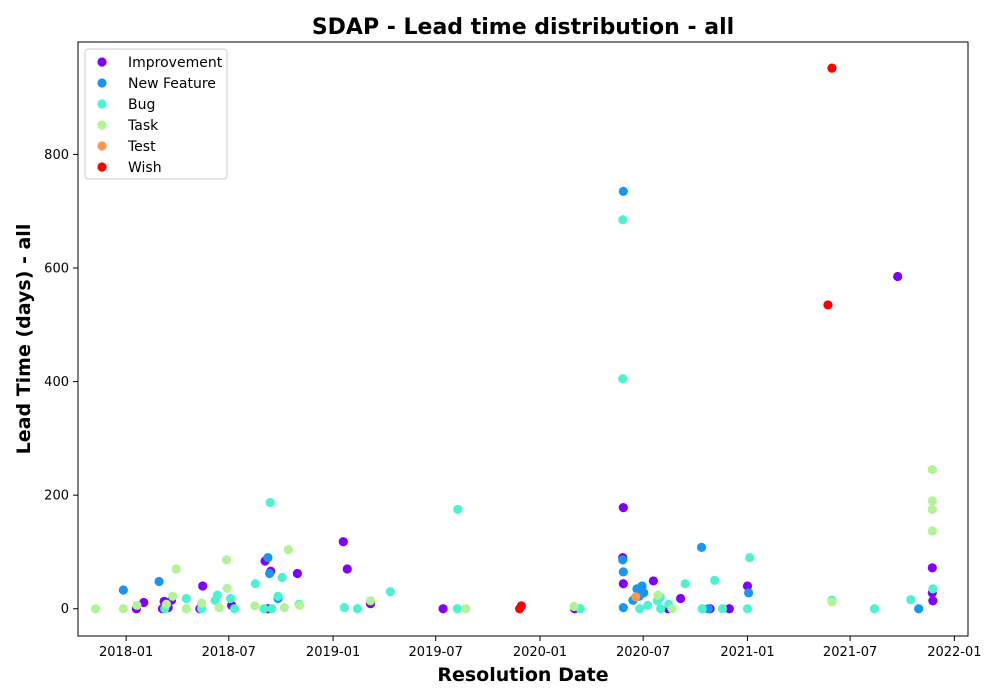 The width and height of the screenshot is (1000, 700). What do you see at coordinates (65, 609) in the screenshot?
I see `y-tick-label: 0` at bounding box center [65, 609].